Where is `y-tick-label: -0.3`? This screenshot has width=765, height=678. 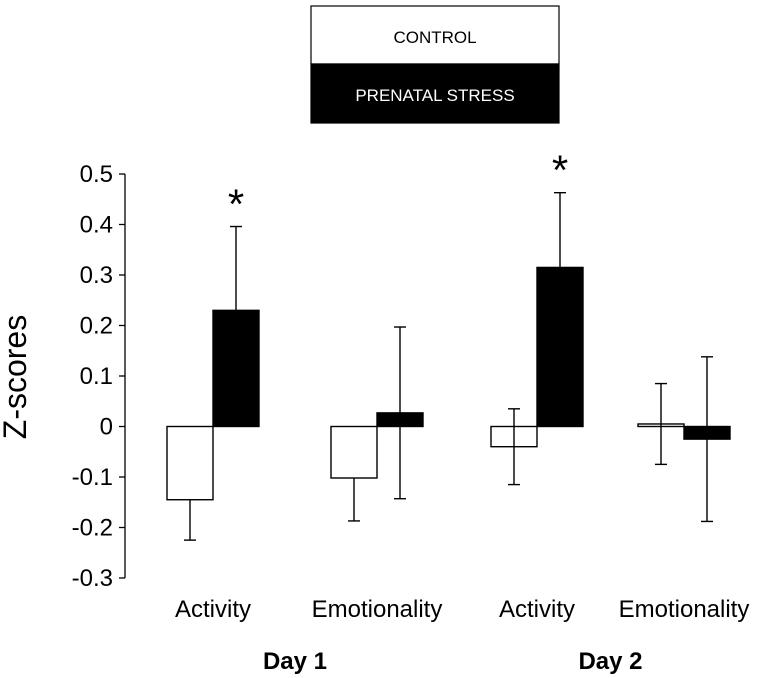 y-tick-label: -0.3 is located at coordinates (92, 578).